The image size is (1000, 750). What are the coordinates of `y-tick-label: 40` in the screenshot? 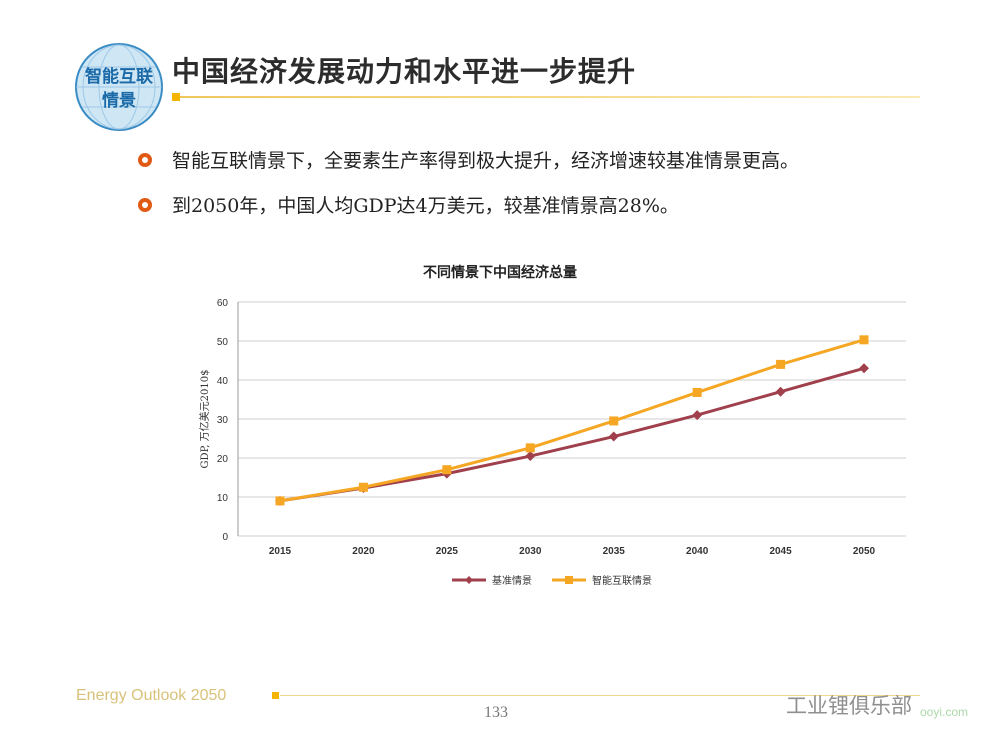 It's located at (223, 381).